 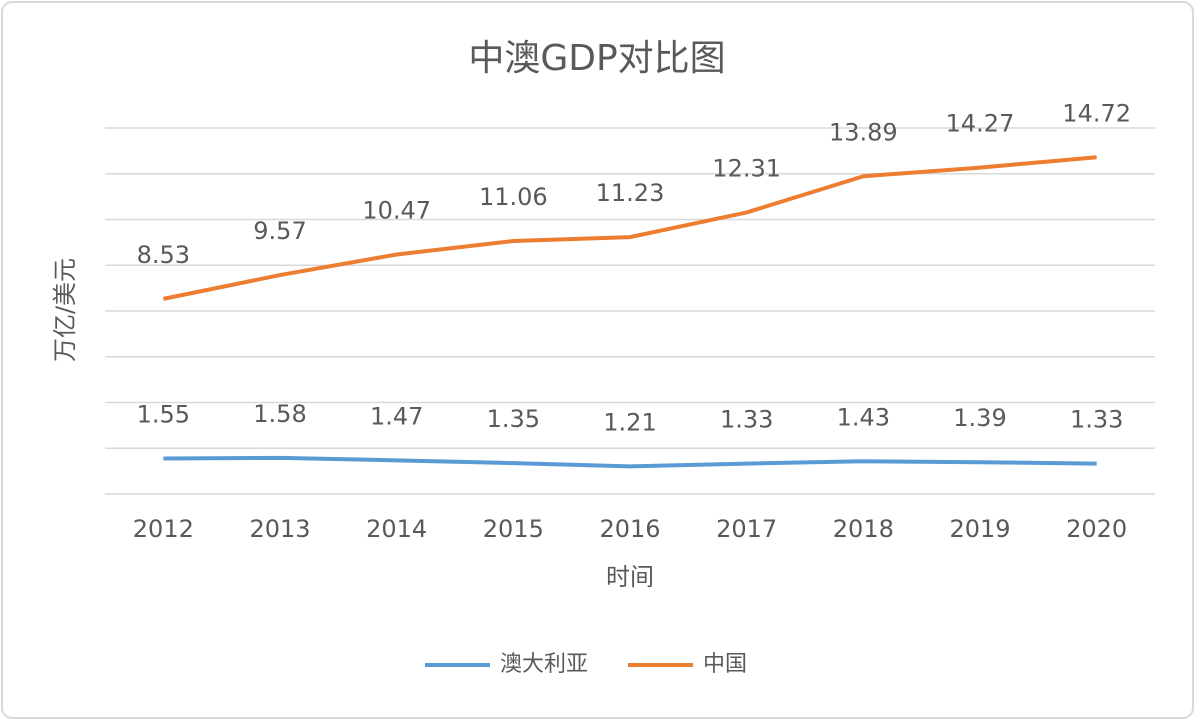 I want to click on data-label: 12.31, so click(x=746, y=168).